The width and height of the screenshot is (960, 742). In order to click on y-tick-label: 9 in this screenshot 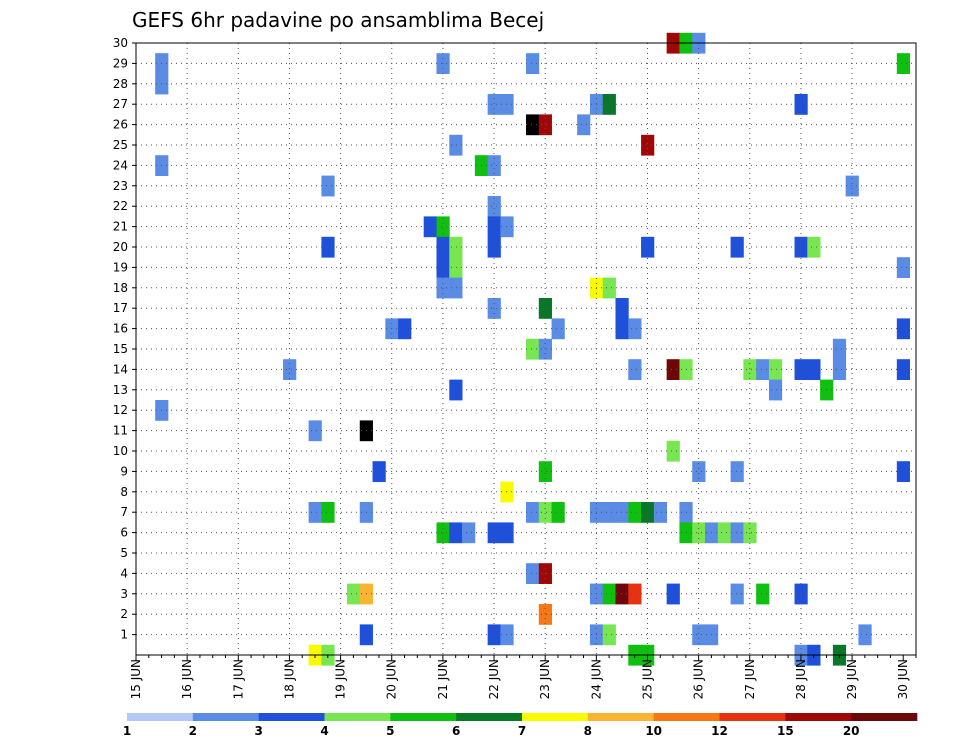, I will do `click(124, 471)`.